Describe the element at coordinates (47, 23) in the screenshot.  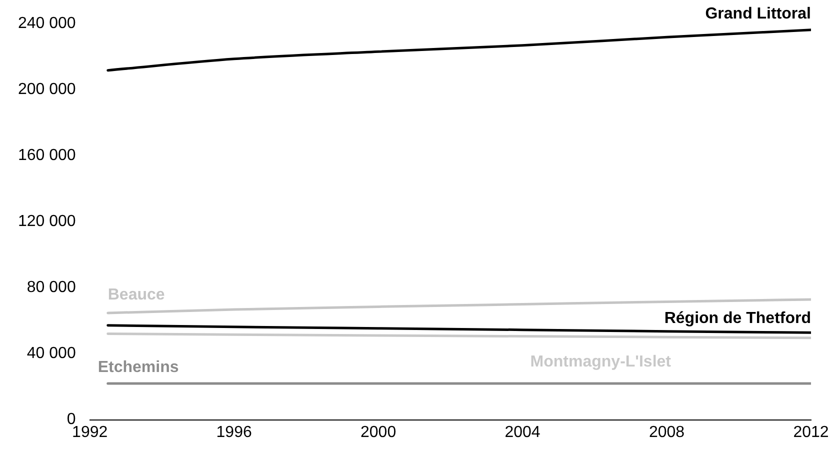
I see `y-tick-label: 240 000` at that location.